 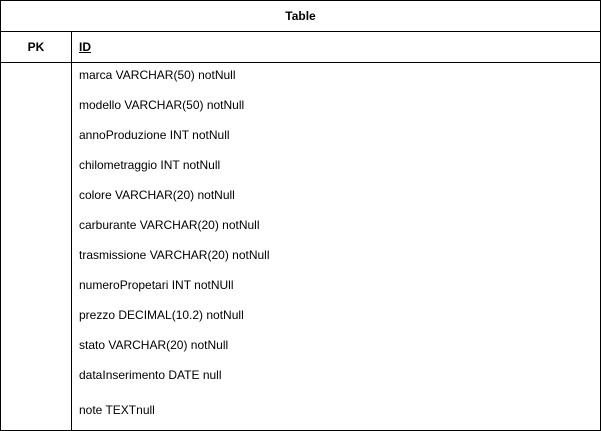 What do you see at coordinates (157, 195) in the screenshot?
I see `attribute-item: colore VARCHAR(20) notNull` at bounding box center [157, 195].